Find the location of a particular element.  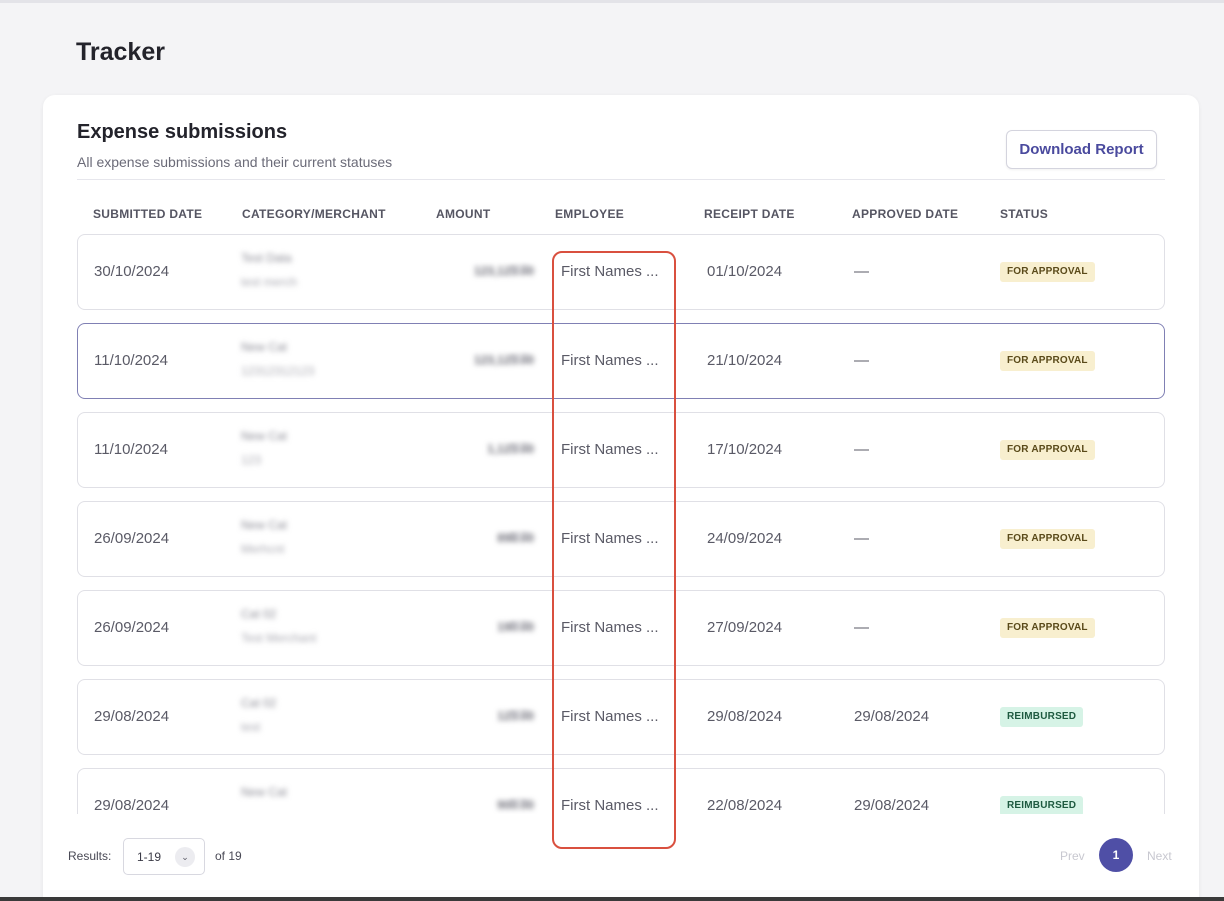

cell-merchant: test is located at coordinates (251, 727).